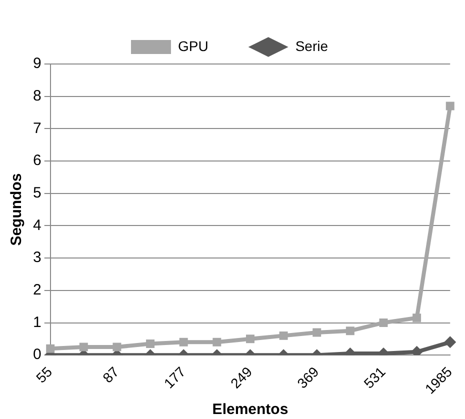 The width and height of the screenshot is (465, 419). I want to click on y-tick-label: 8, so click(37, 95).